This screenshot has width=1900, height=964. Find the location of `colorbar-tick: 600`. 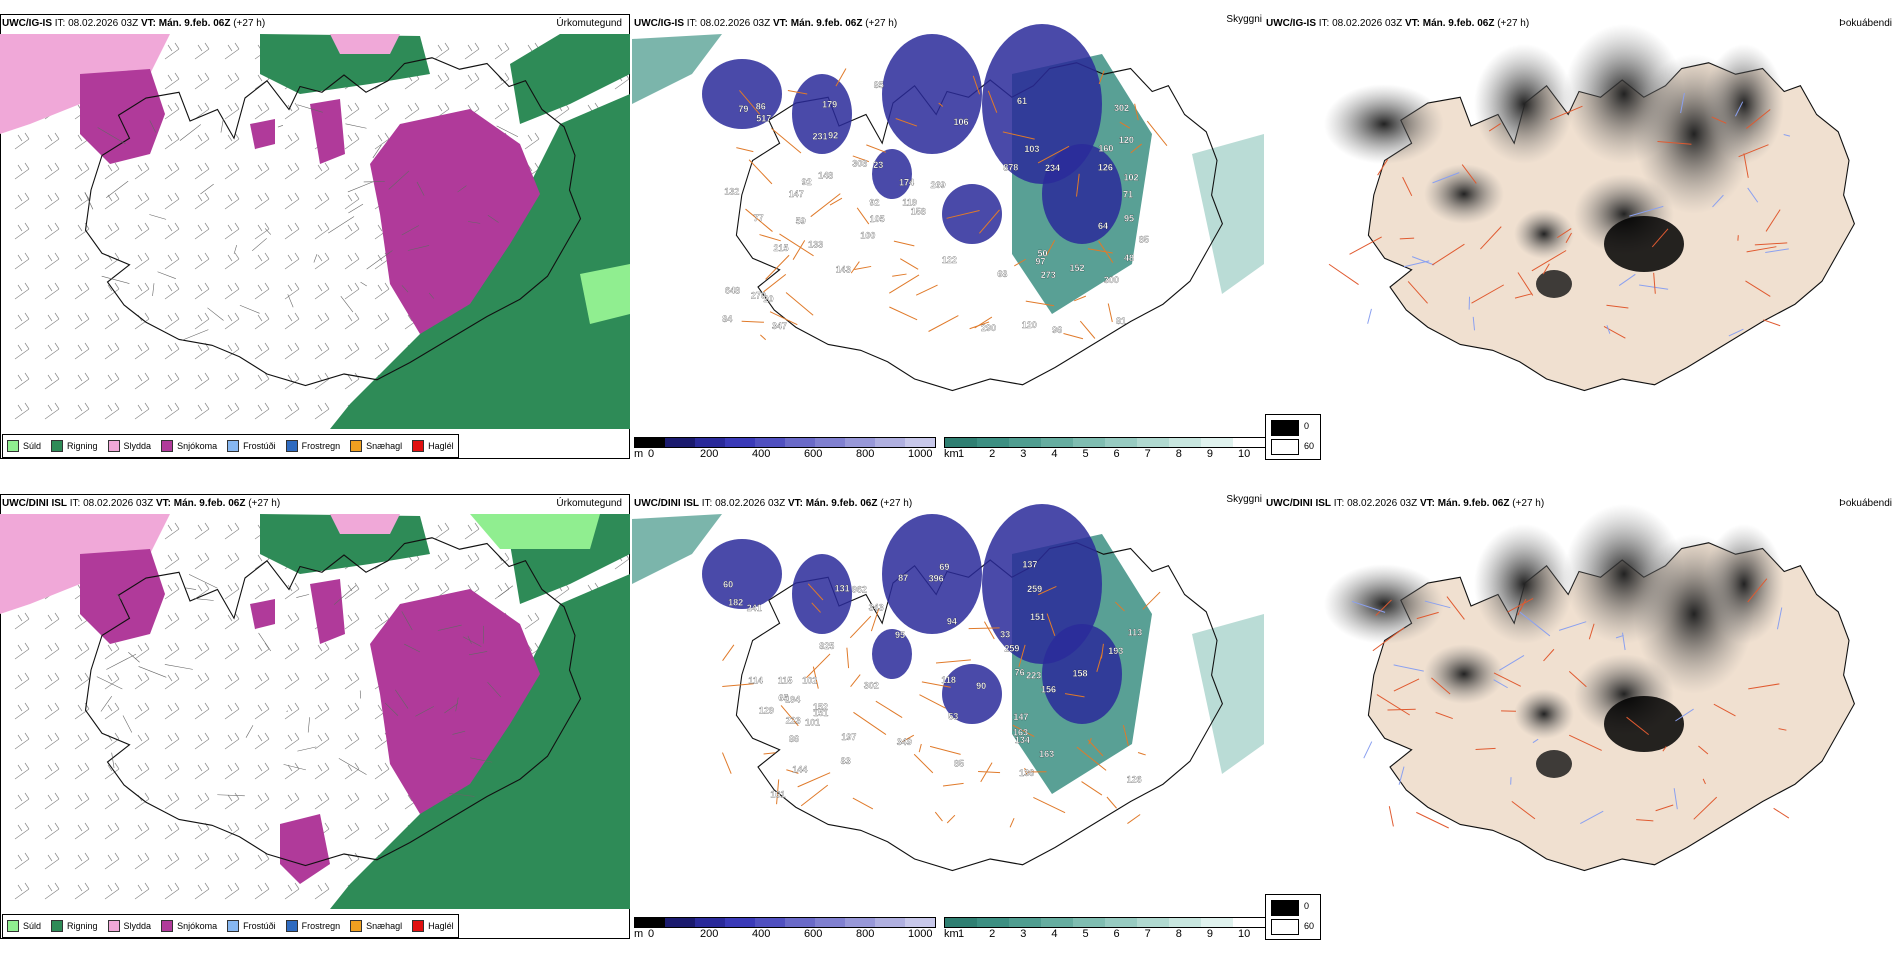

colorbar-tick: 600 is located at coordinates (813, 934).